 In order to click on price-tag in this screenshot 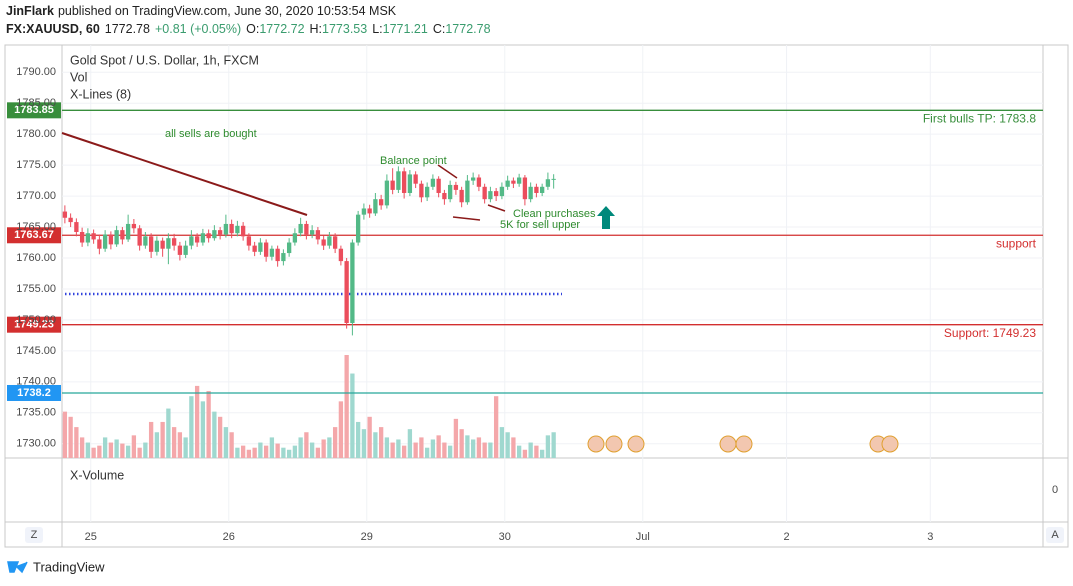, I will do `click(34, 392)`.